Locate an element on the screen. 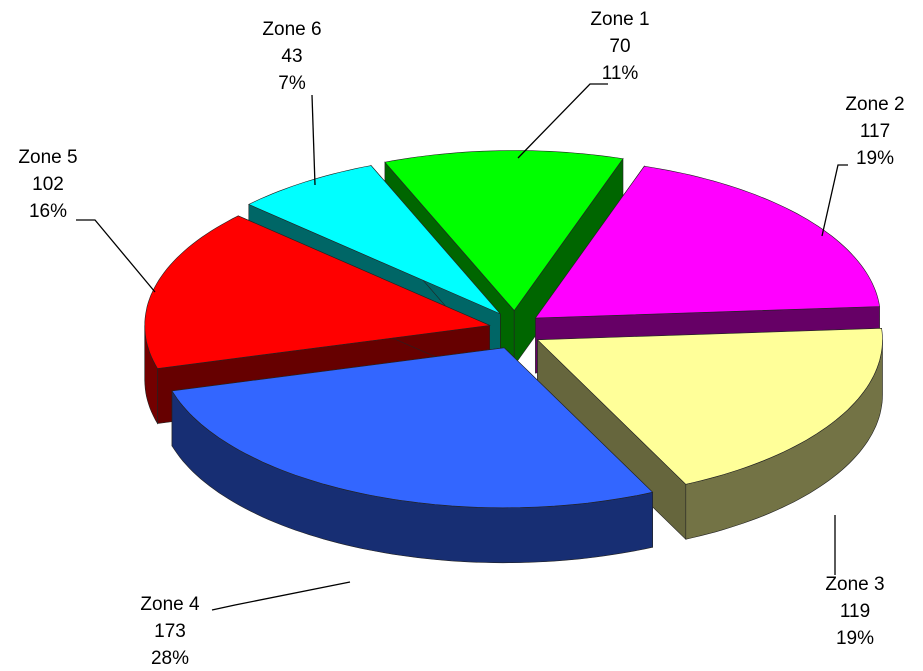 Image resolution: width=923 pixels, height=671 pixels. data-label-value: 70 is located at coordinates (619, 46).